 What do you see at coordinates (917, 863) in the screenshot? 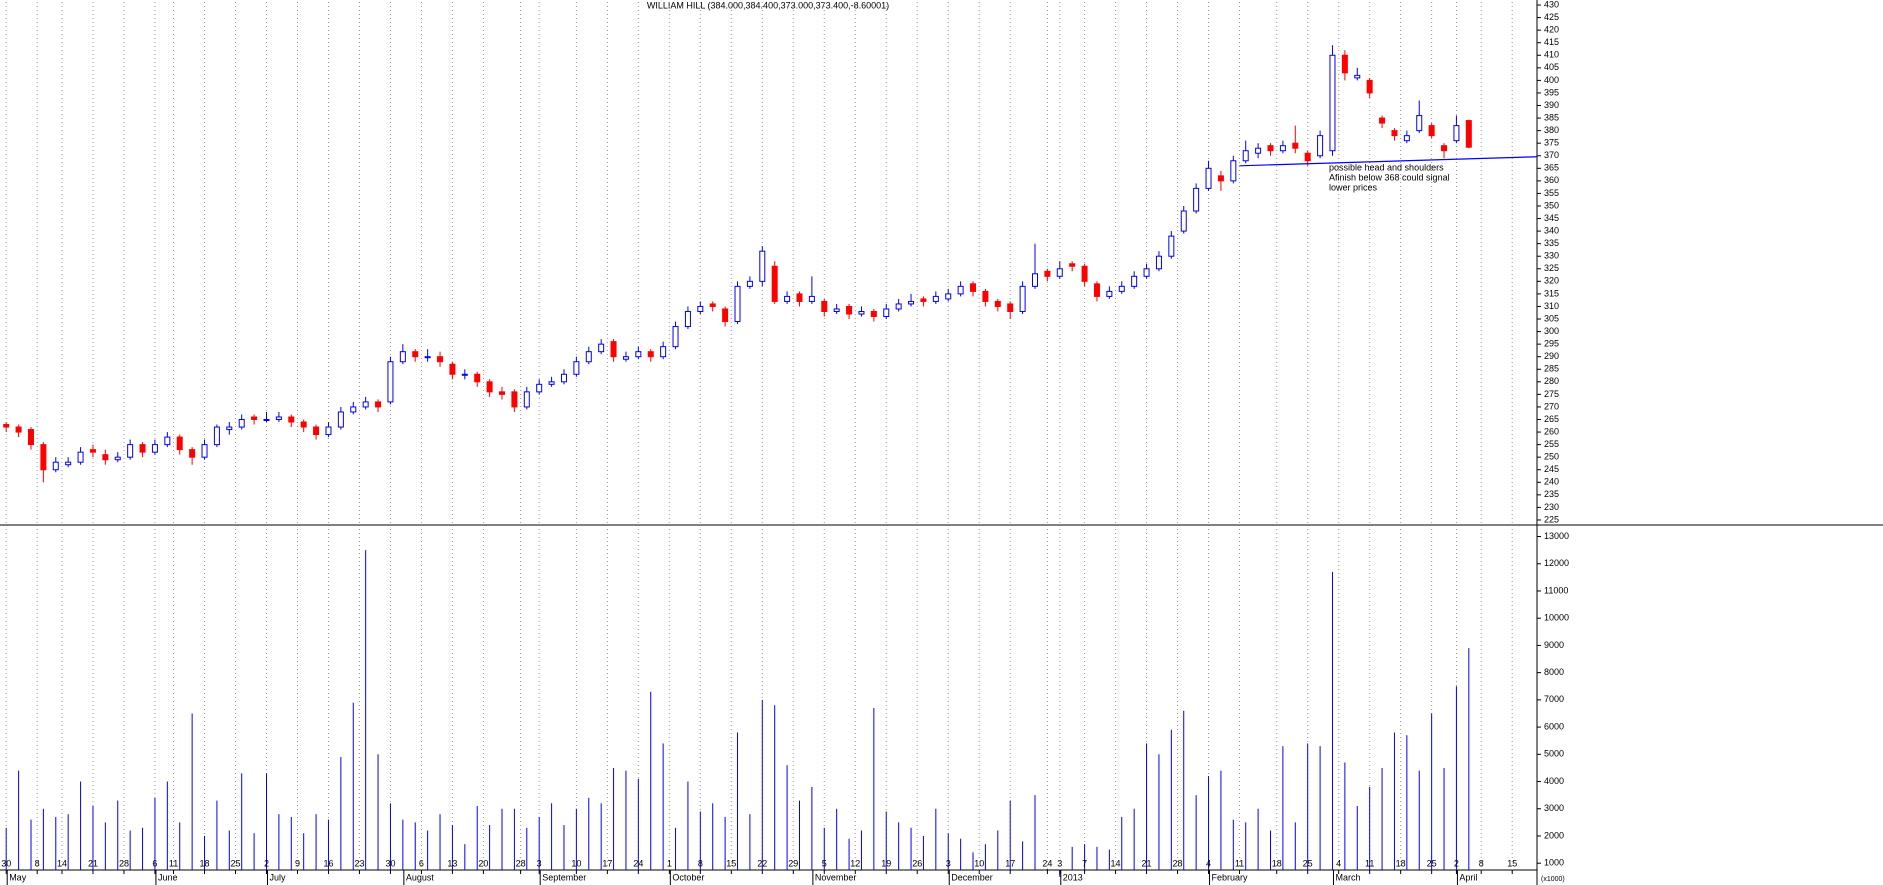
I see `x-tick-label: 26` at bounding box center [917, 863].